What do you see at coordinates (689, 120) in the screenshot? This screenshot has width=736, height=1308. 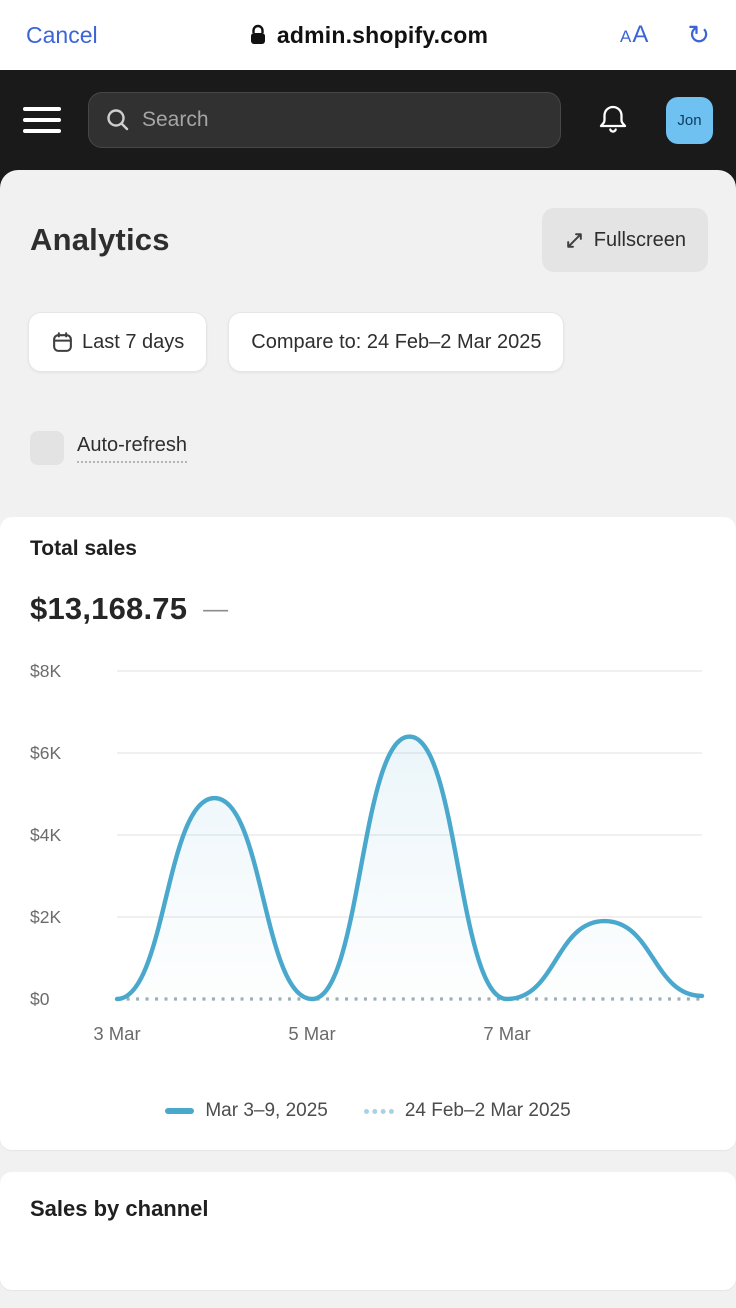 I see `avatar: Jon` at bounding box center [689, 120].